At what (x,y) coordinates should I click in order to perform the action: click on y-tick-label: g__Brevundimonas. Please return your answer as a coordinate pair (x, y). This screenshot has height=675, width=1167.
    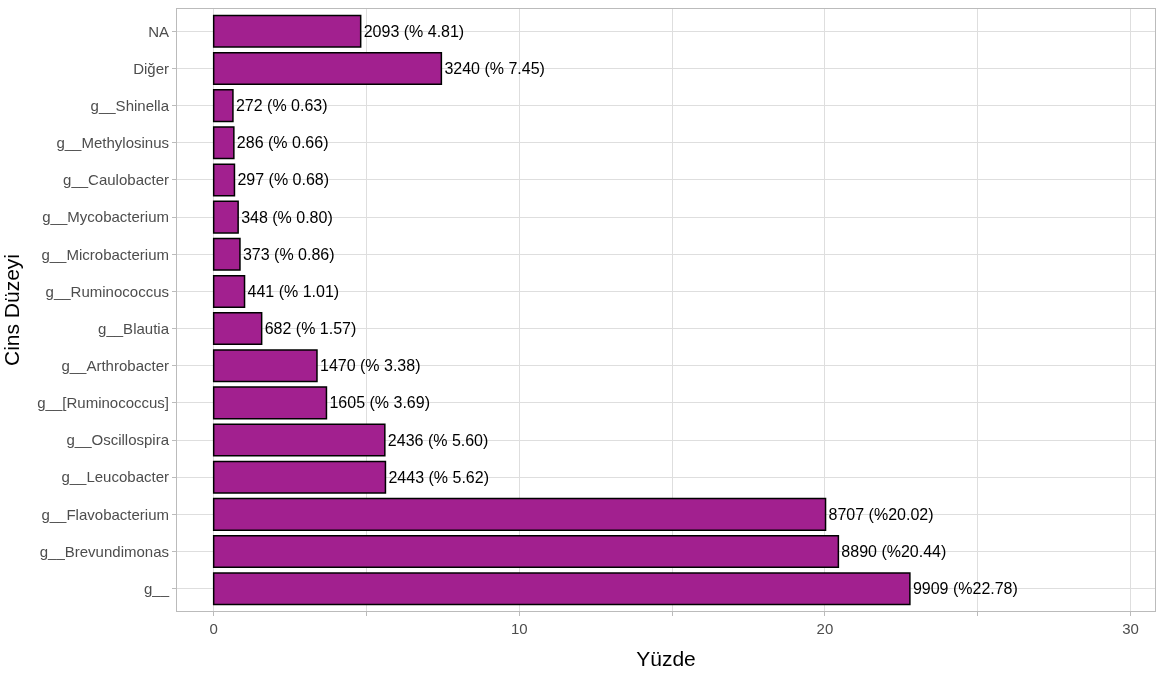
    Looking at the image, I should click on (104, 551).